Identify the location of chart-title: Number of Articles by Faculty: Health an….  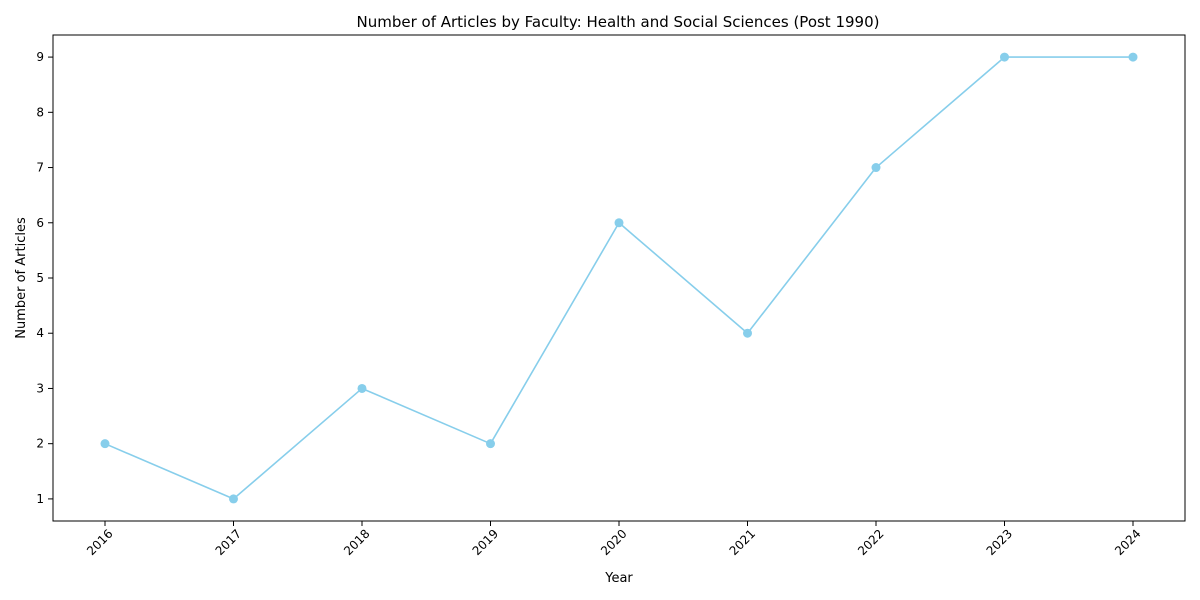
(618, 22).